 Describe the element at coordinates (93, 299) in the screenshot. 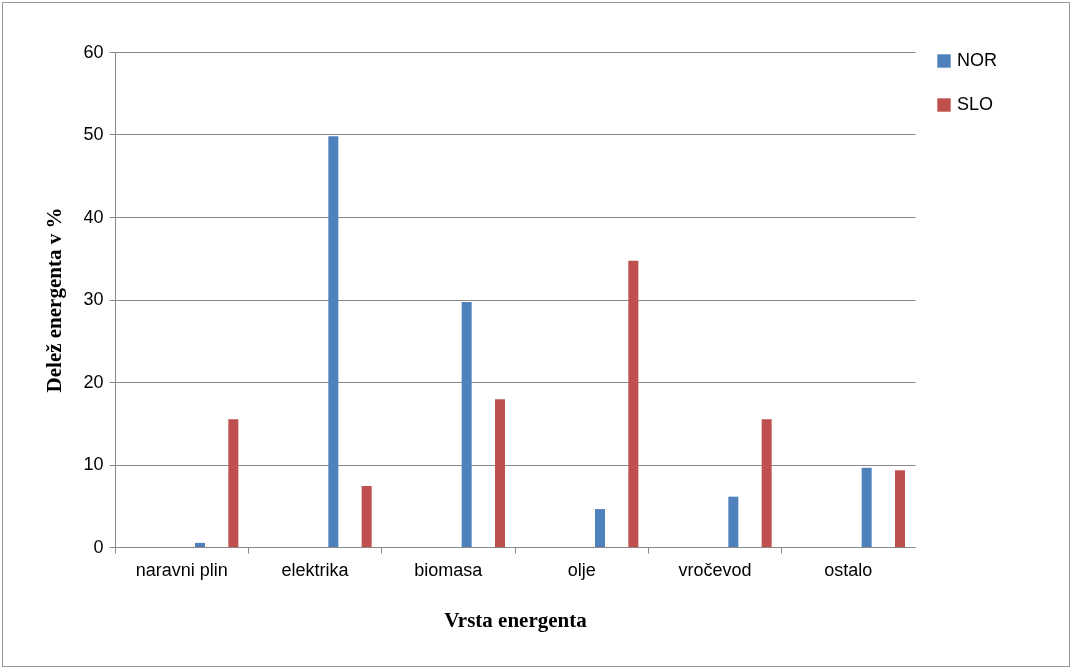

I see `y-tick-label: 30` at that location.